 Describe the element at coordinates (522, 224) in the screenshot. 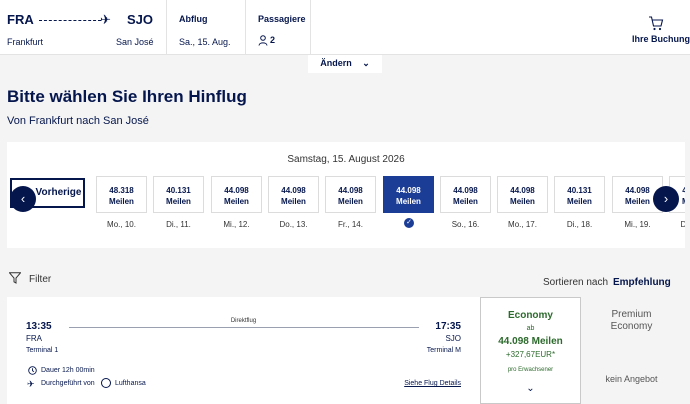

I see `day-label: Mo., 17.` at that location.